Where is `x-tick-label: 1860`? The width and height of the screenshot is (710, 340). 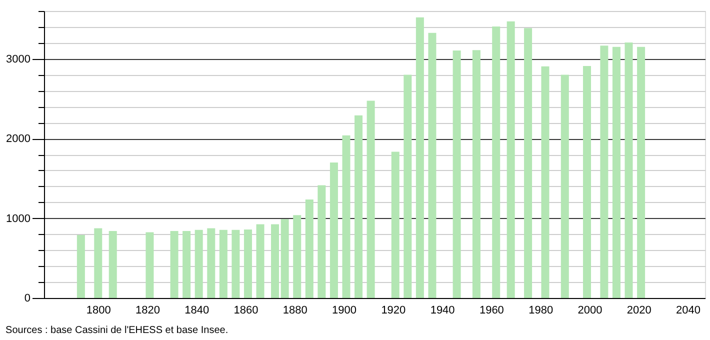 x-tick-label: 1860 is located at coordinates (246, 310).